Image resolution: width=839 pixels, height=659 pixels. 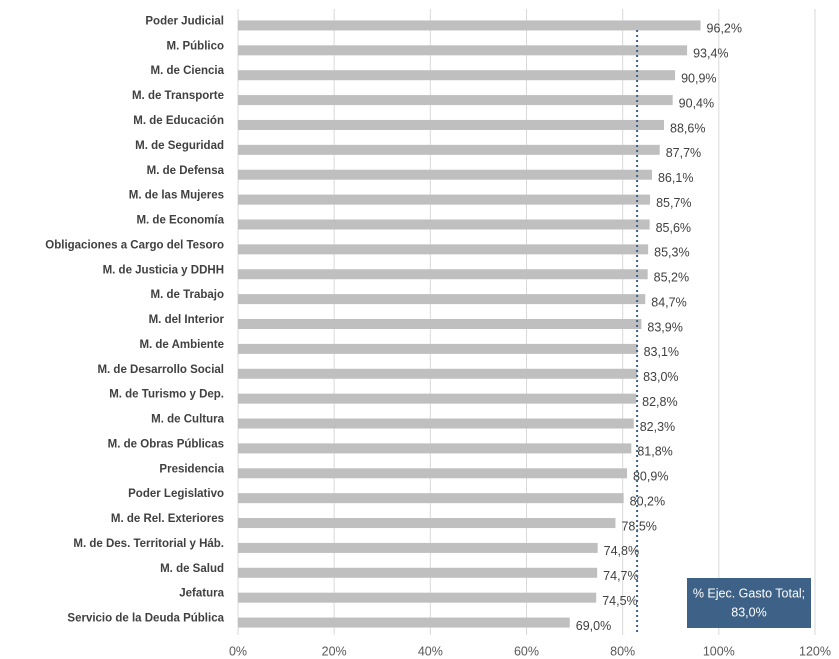 I want to click on value-label: 85,6%, so click(x=673, y=228).